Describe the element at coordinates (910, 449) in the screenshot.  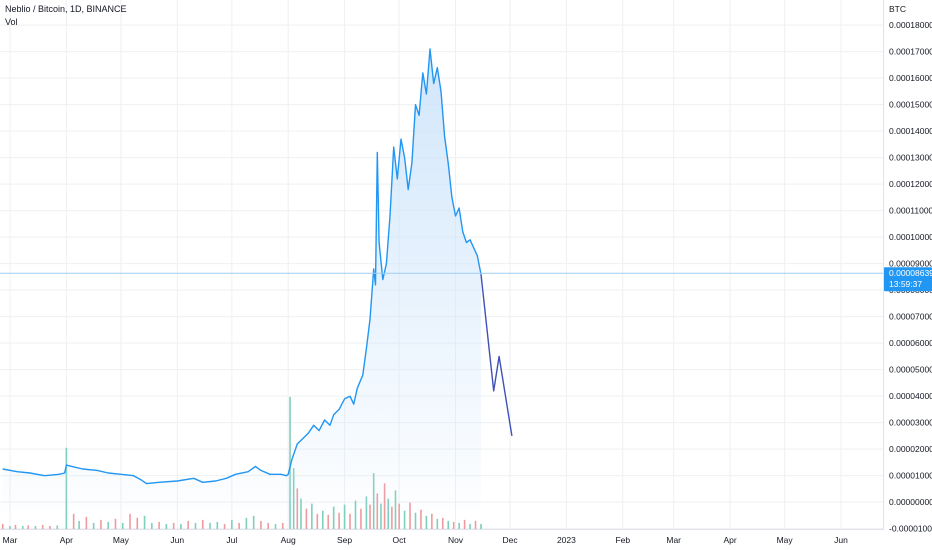
I see `y-tick-label: 0.00002000` at that location.